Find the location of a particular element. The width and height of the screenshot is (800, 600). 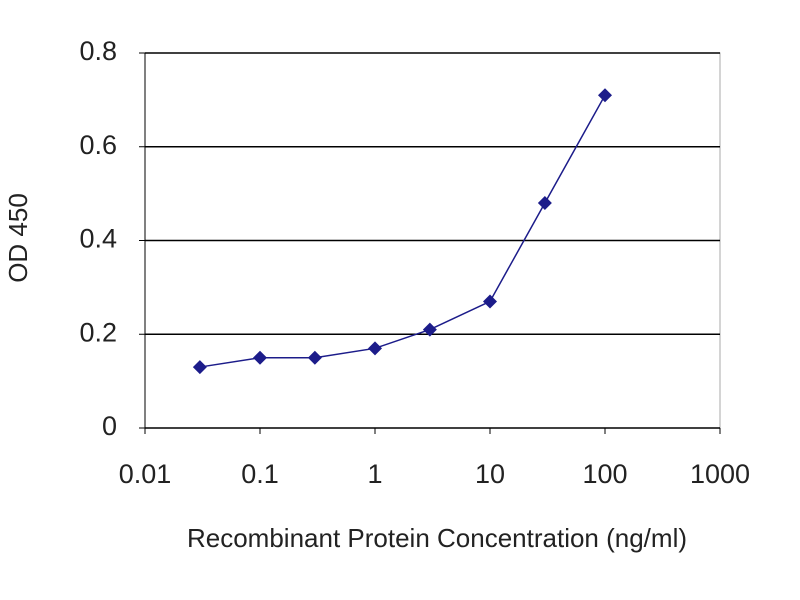

y-tick-label: 0.2 is located at coordinates (98, 332).